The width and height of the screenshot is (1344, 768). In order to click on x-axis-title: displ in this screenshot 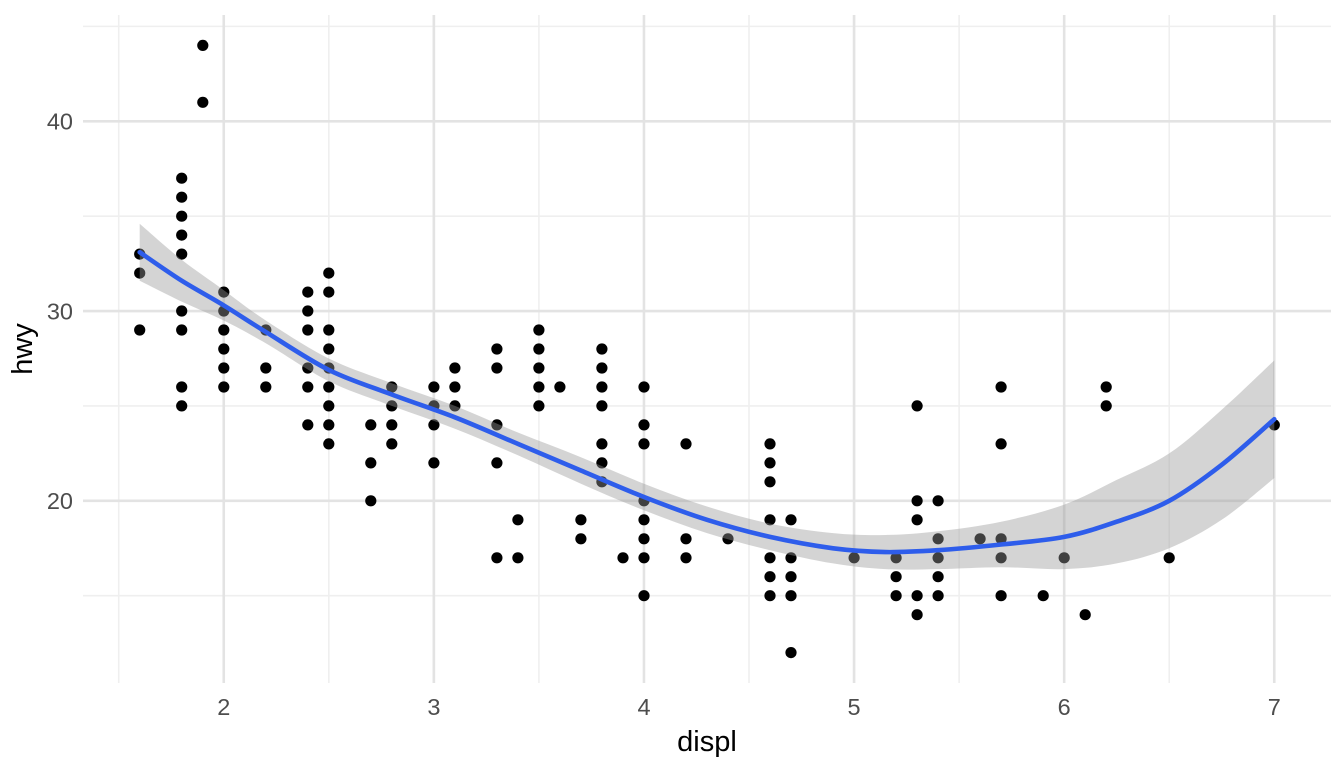, I will do `click(707, 742)`.